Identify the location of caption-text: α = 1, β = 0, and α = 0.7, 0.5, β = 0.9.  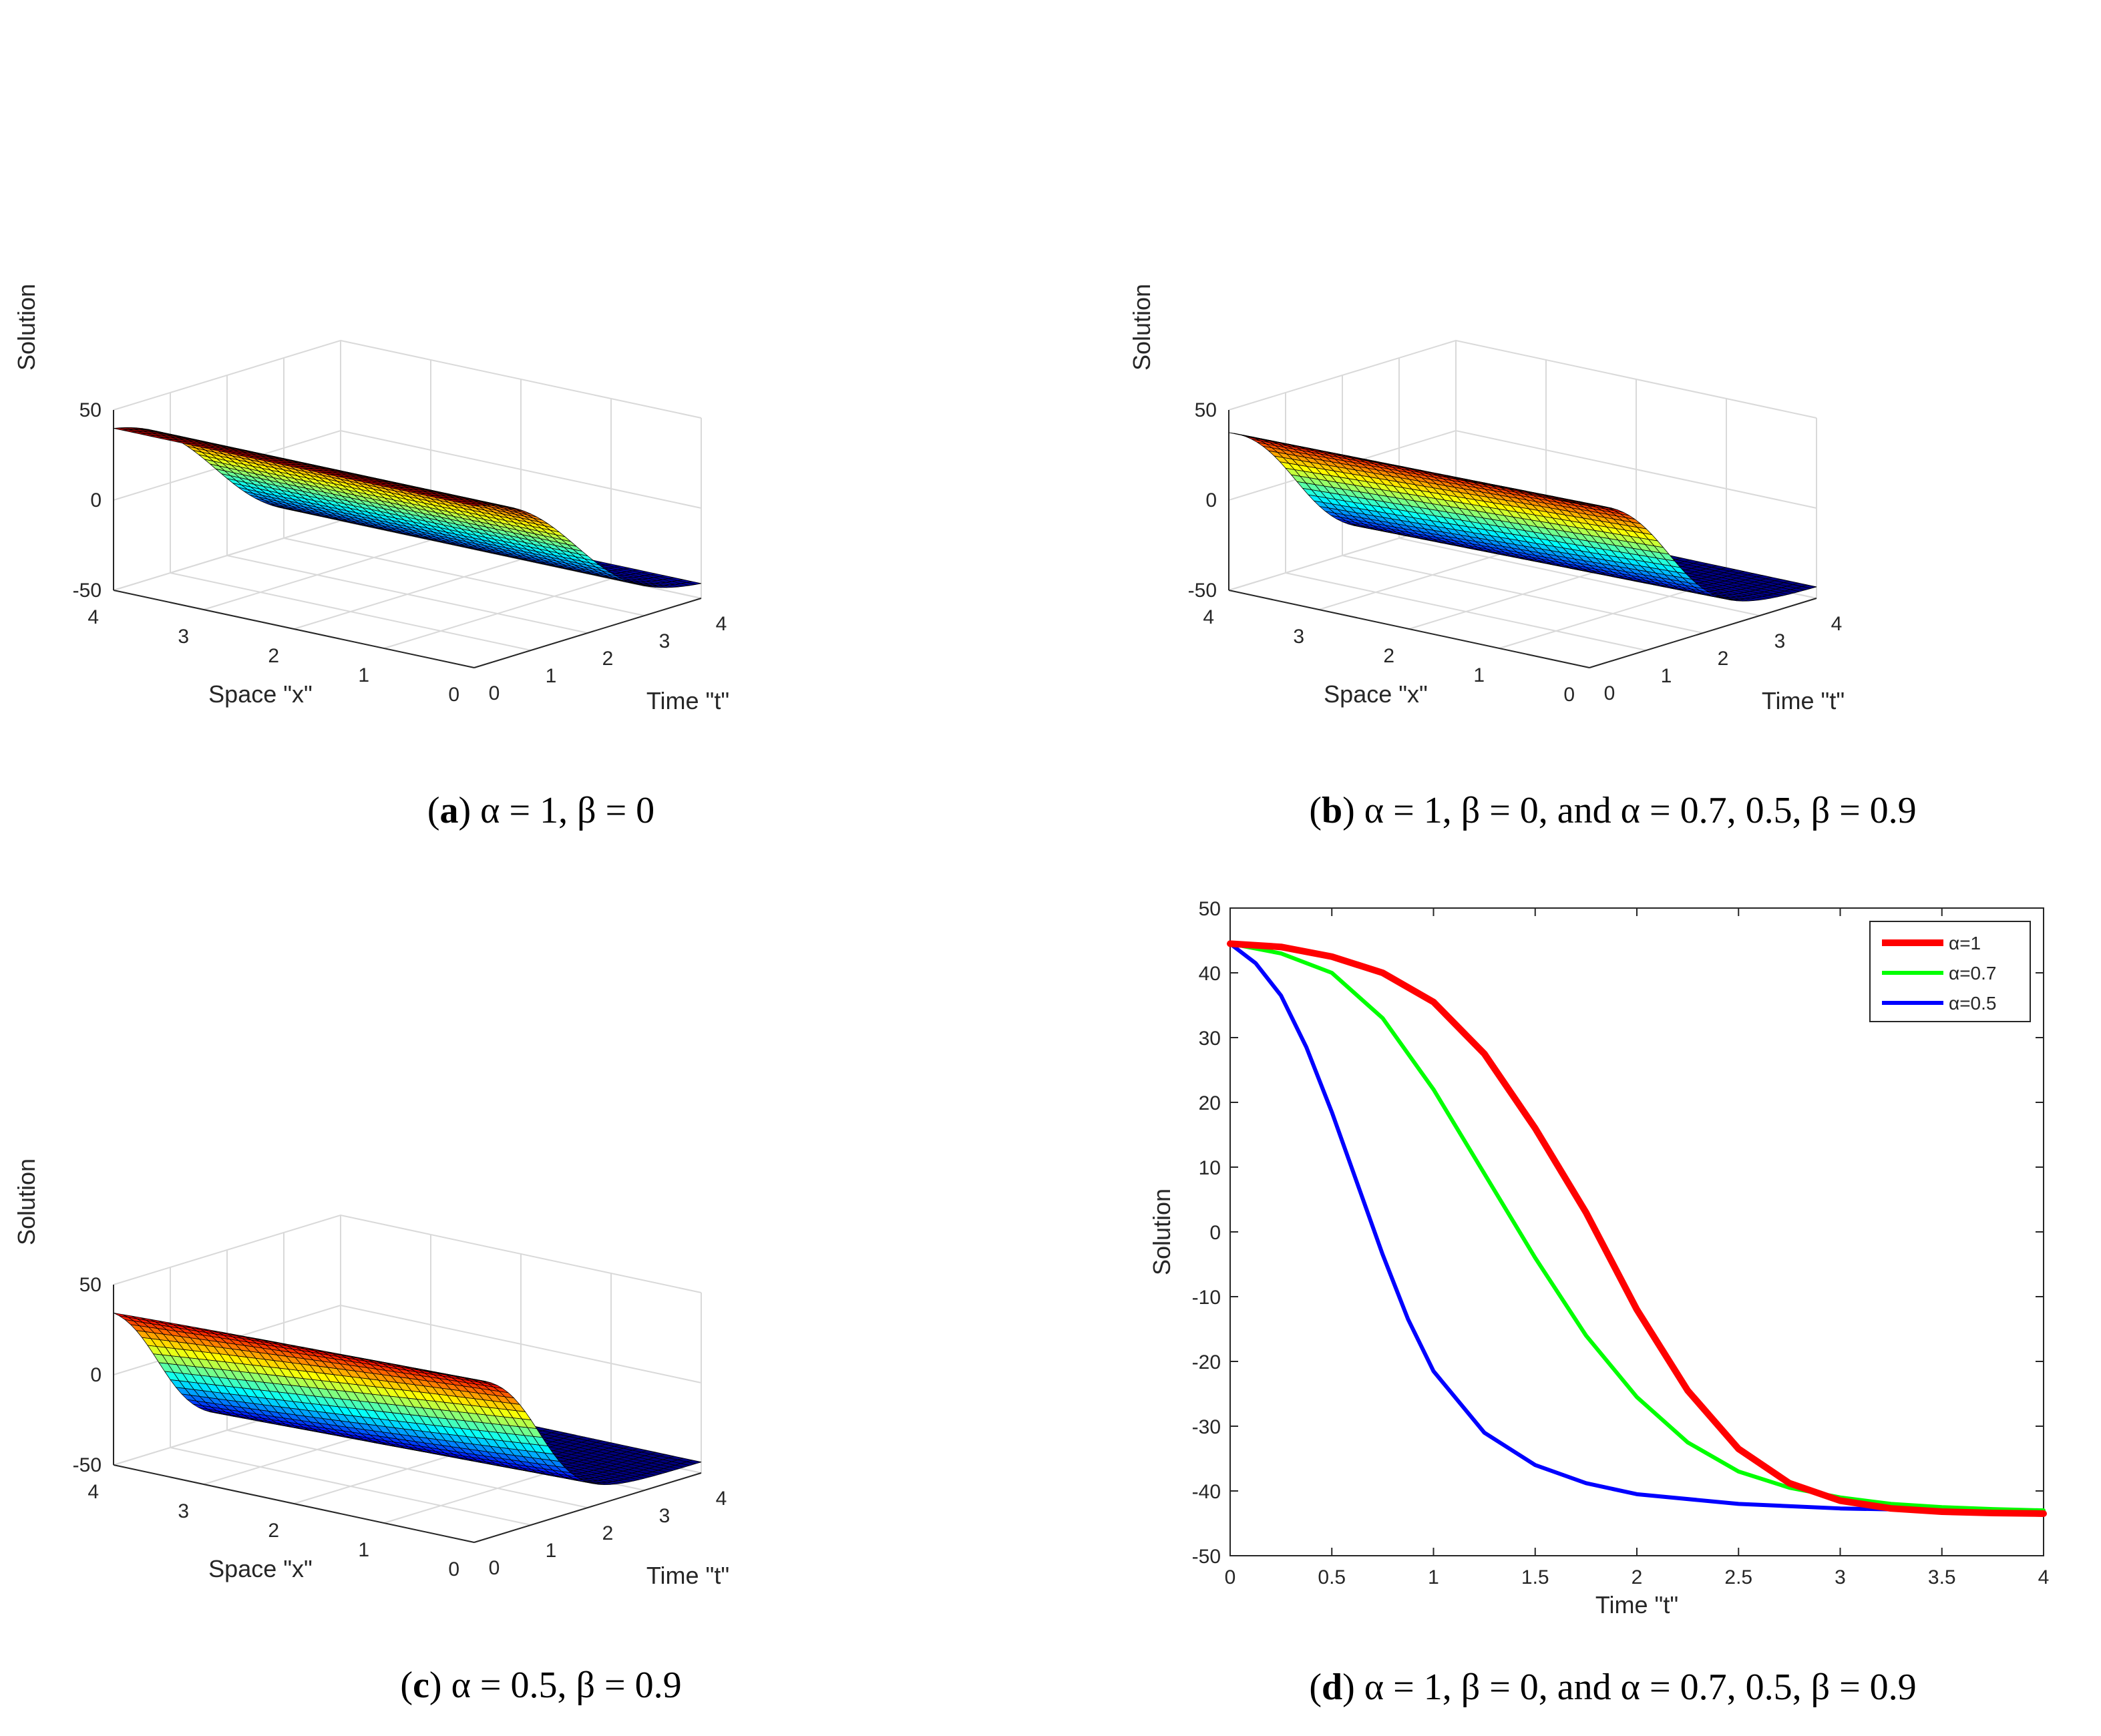
(1640, 810).